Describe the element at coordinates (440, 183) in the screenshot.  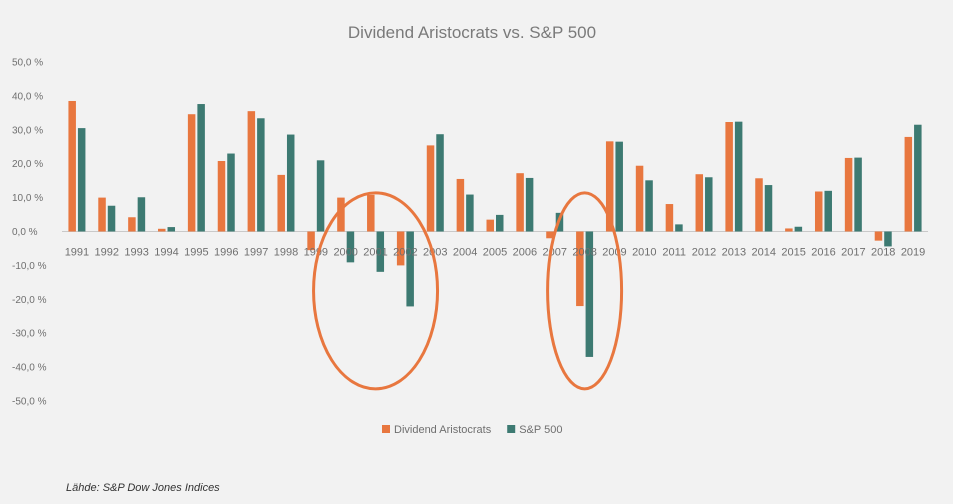
I see `bar-sp500-2003` at that location.